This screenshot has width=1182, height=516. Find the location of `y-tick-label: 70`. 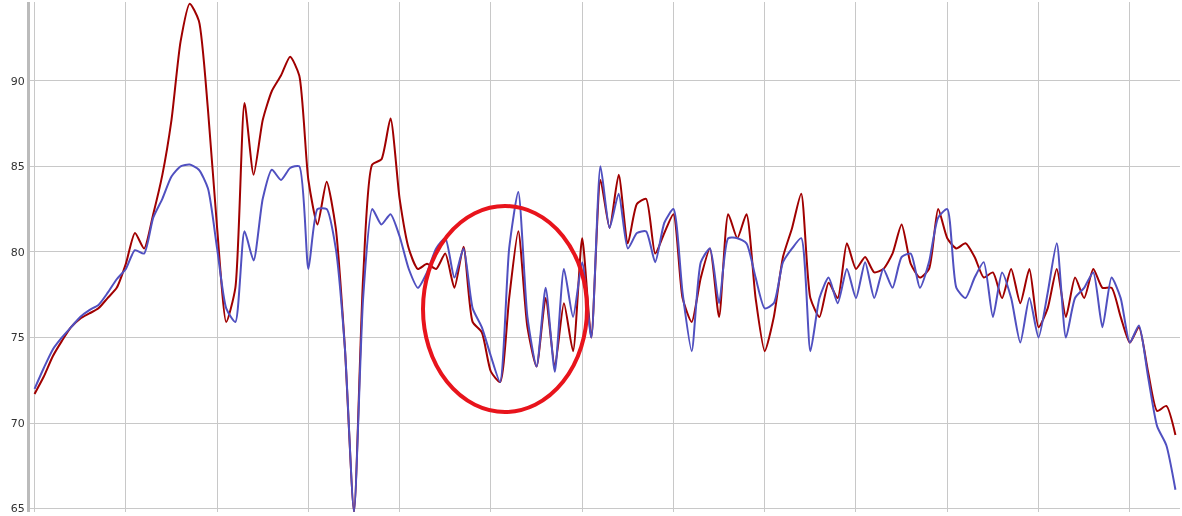

y-tick-label: 70 is located at coordinates (17, 423).